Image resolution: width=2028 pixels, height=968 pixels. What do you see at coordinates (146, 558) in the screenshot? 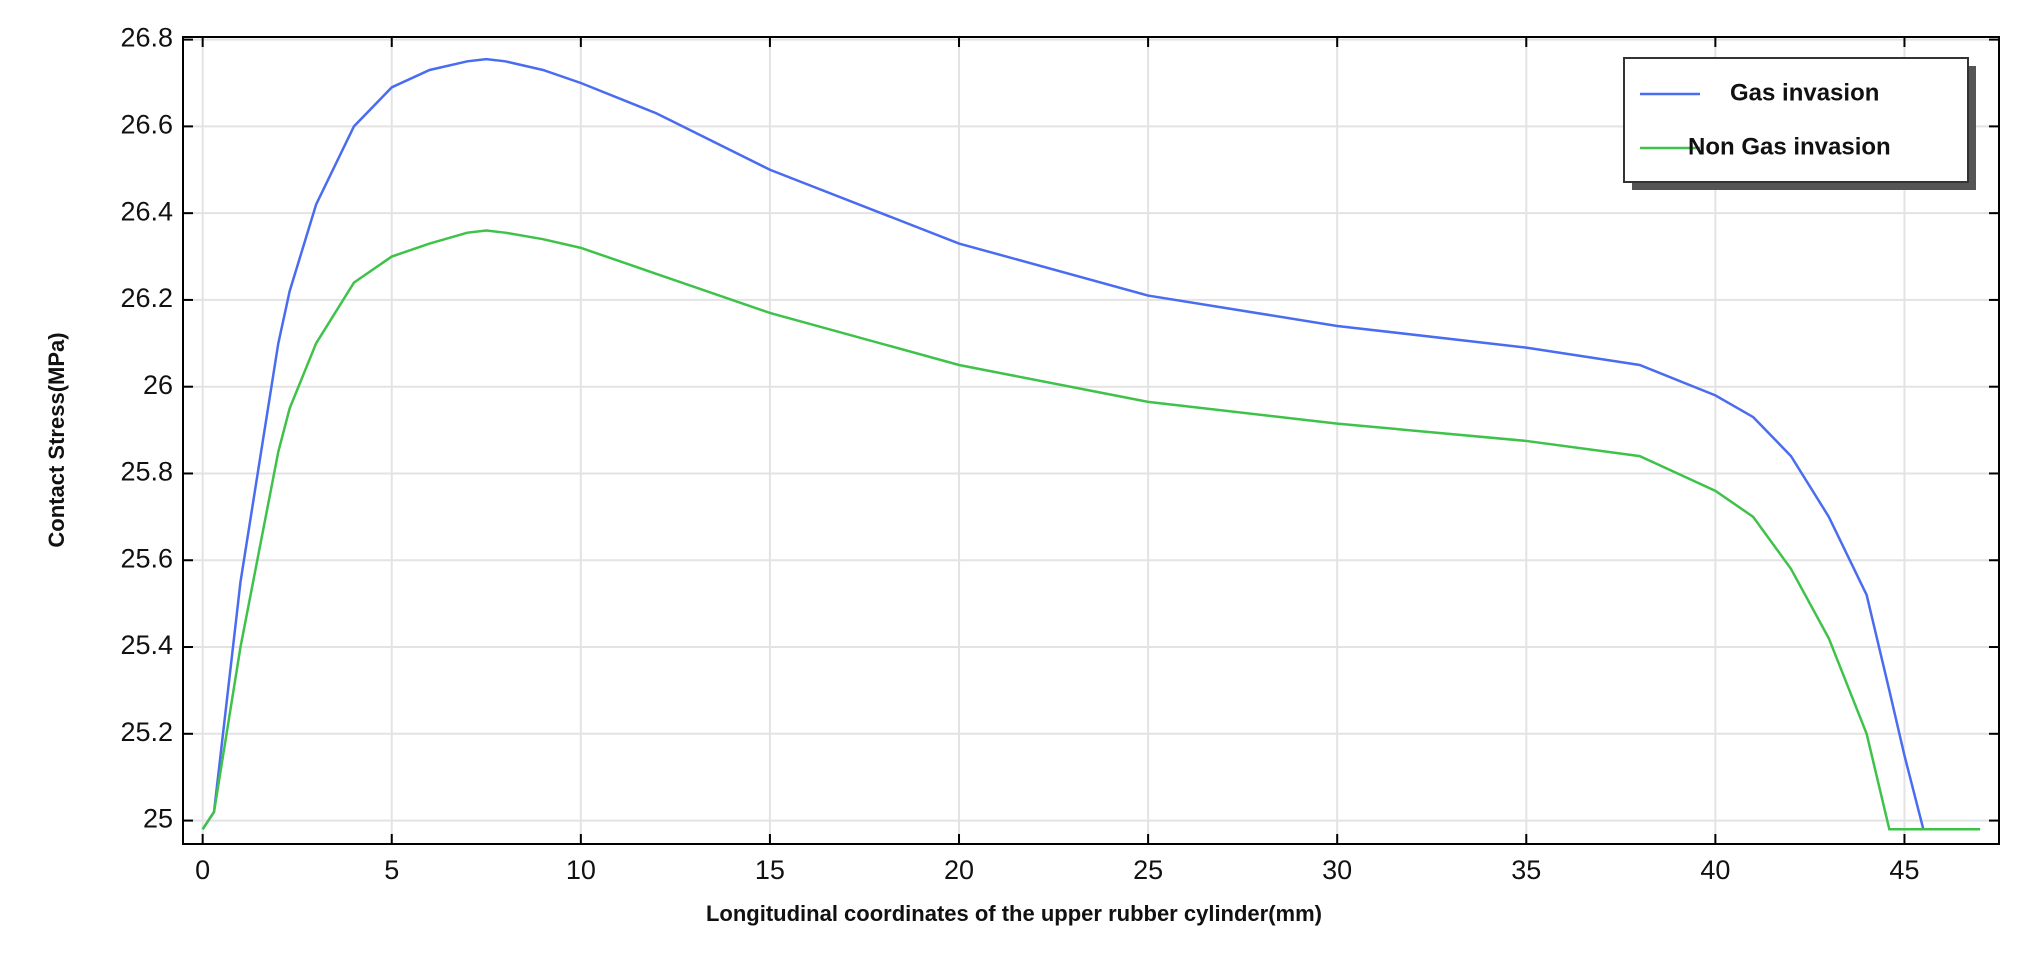
I see `y-tick-label: 25.6` at bounding box center [146, 558].